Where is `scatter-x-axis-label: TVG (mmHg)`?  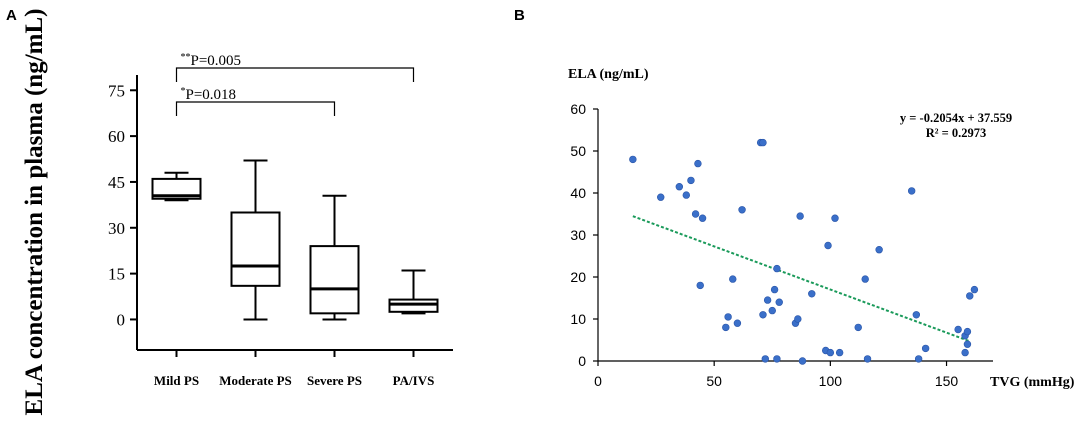
scatter-x-axis-label: TVG (mmHg) is located at coordinates (1032, 382).